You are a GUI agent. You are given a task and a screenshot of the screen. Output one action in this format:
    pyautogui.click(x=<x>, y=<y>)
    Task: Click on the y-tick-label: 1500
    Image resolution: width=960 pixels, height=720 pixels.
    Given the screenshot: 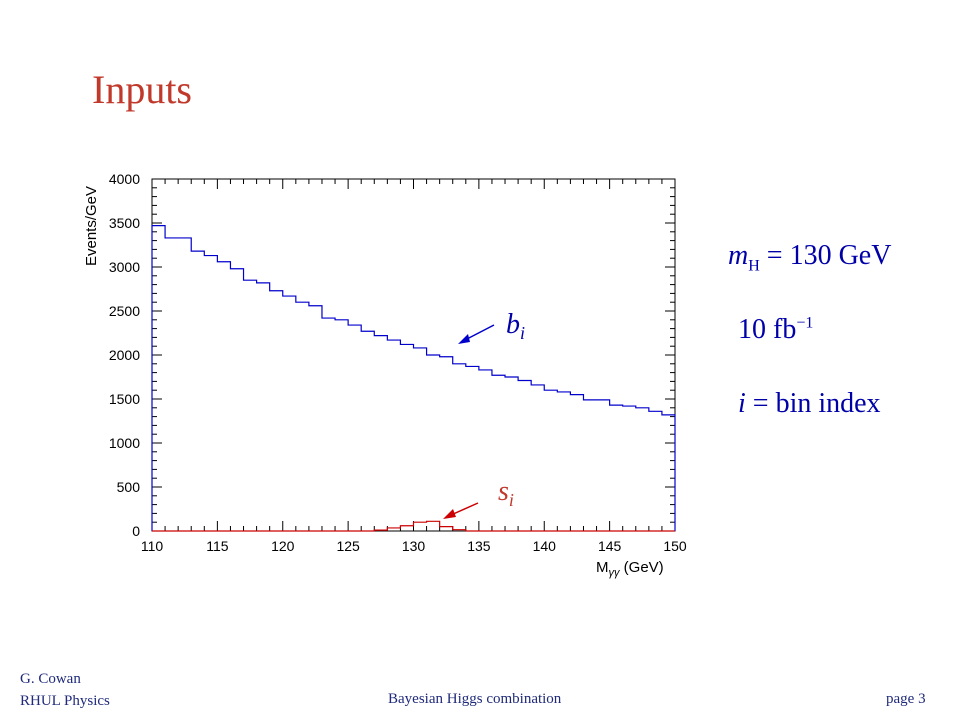 What is the action you would take?
    pyautogui.click(x=124, y=399)
    